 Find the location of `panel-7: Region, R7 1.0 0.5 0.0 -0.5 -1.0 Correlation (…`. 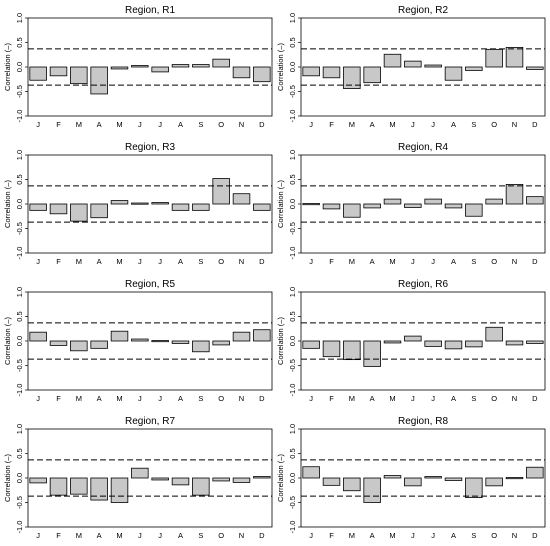

panel-7: Region, R7 1.0 0.5 0.0 -0.5 -1.0 Correlation (… is located at coordinates (138, 478).